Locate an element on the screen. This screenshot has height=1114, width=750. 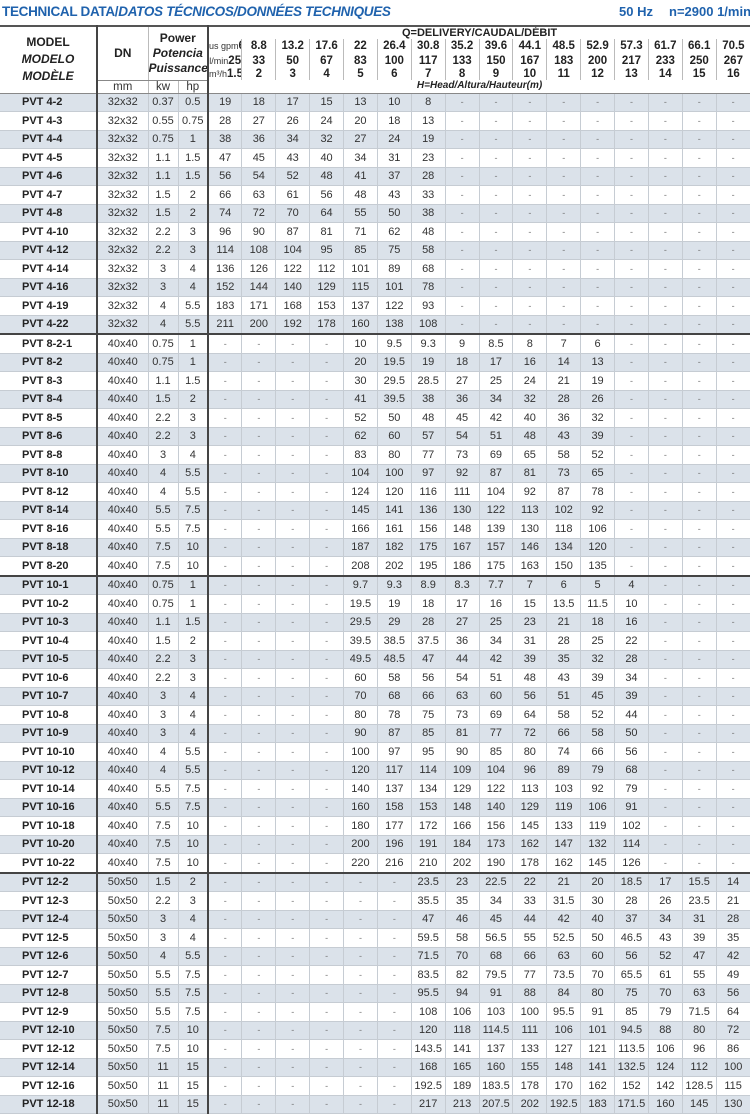
delivery-header: Q=DELIVERY/CAUDAL/DÉBIT is located at coordinates (480, 33).